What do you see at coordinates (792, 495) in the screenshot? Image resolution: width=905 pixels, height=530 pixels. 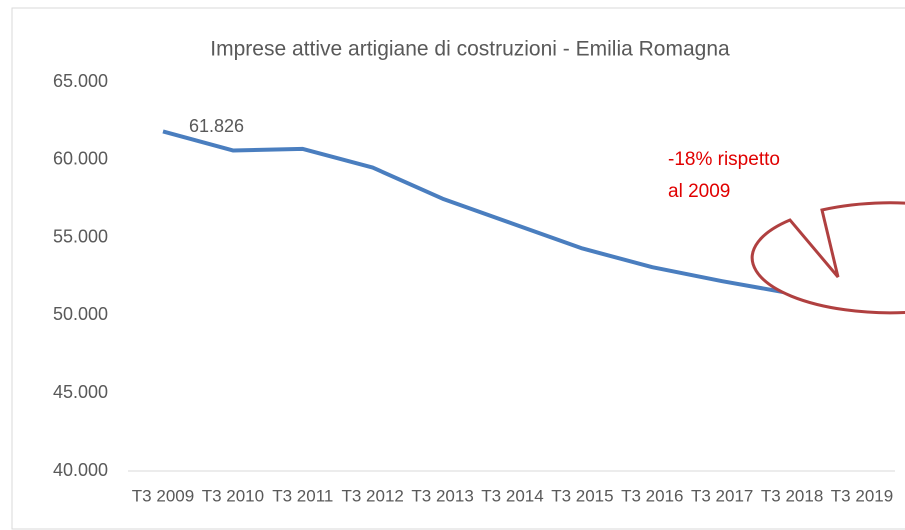 I see `x-tick-label: T3 2018` at bounding box center [792, 495].